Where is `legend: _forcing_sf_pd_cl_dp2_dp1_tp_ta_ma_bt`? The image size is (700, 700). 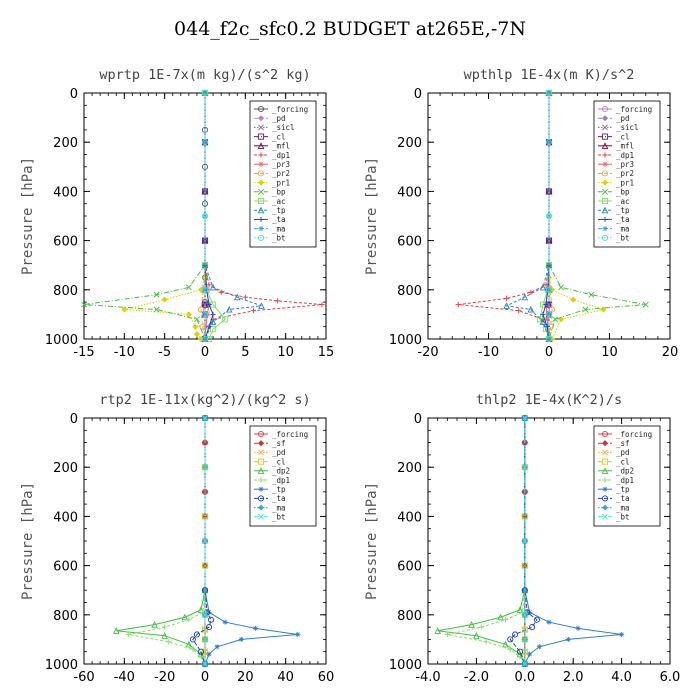
legend: _forcing_sf_pd_cl_dp2_dp1_tp_ta_ma_bt is located at coordinates (283, 476).